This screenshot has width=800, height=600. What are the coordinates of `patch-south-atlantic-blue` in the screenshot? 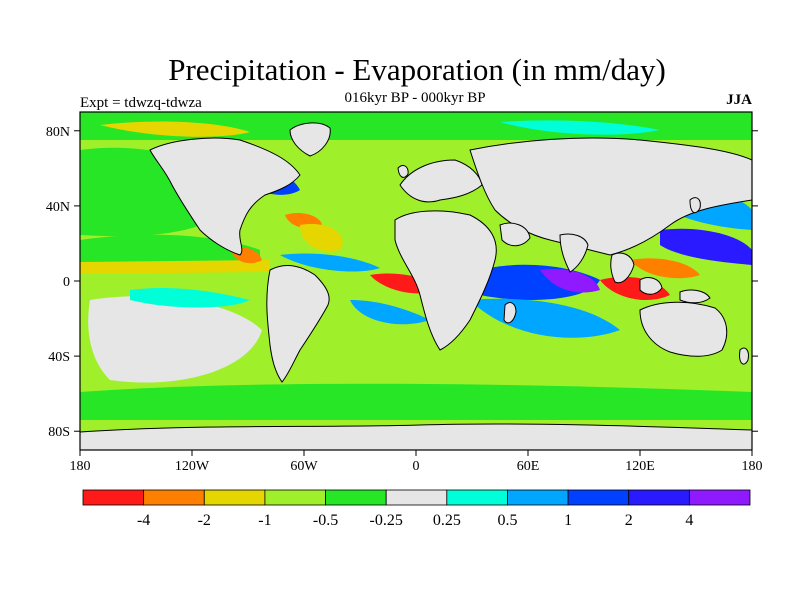 It's located at (390, 312).